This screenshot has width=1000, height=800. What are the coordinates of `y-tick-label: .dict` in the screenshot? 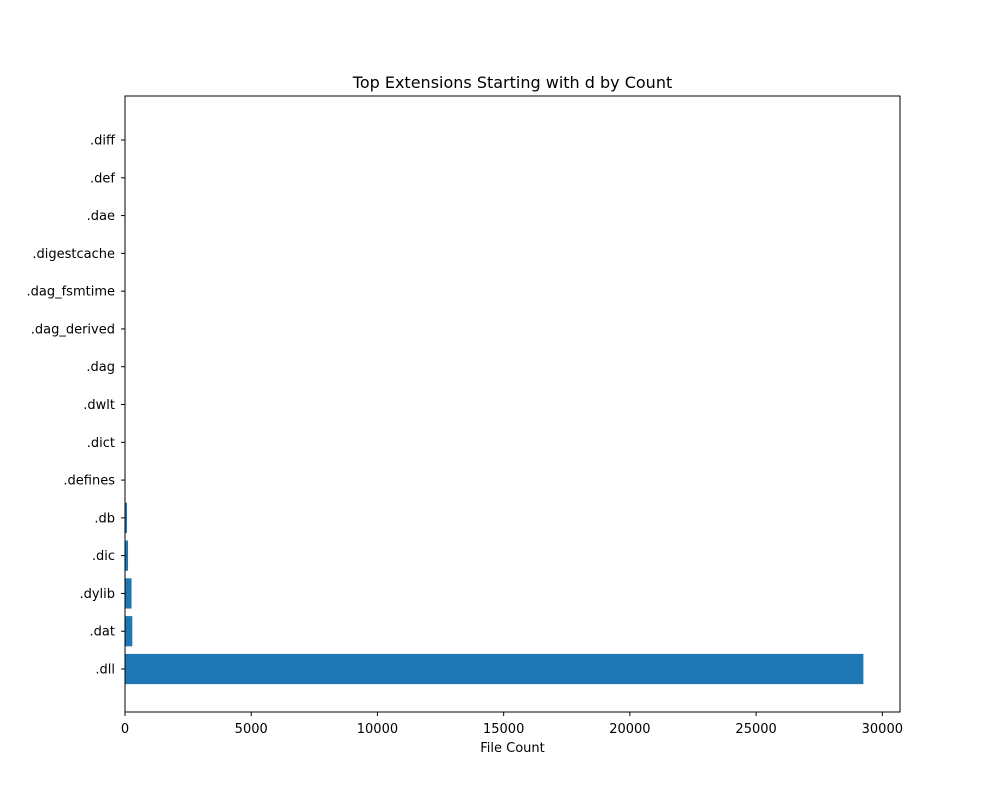 It's located at (101, 443).